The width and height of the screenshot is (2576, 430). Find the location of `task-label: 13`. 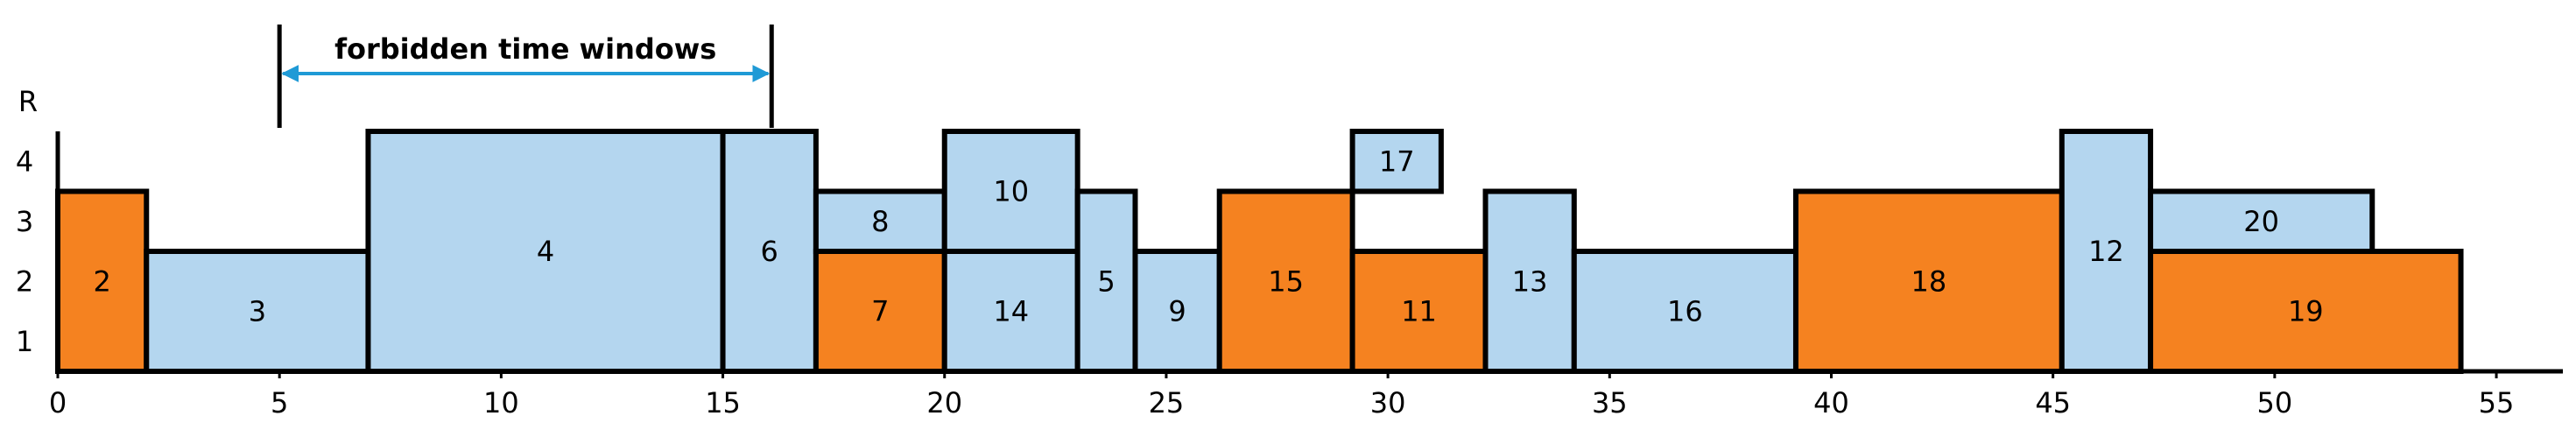

task-label: 13 is located at coordinates (1530, 281).